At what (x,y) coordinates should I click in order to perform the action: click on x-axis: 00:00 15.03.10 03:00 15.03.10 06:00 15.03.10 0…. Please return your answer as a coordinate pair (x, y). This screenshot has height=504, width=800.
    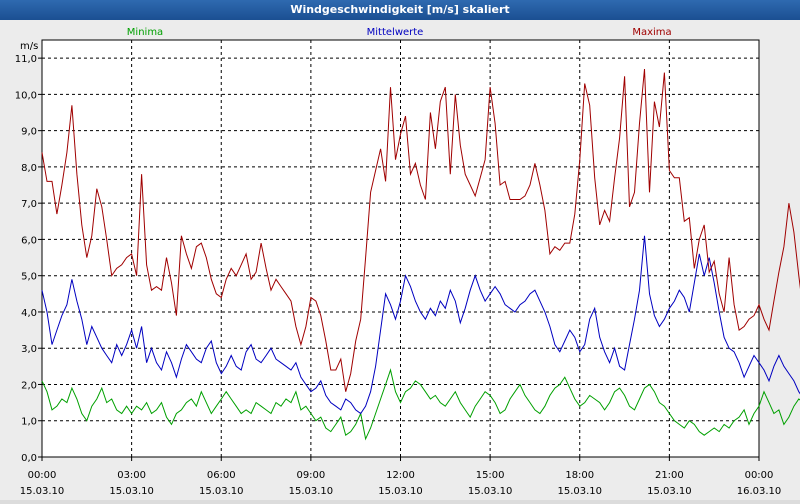
    Looking at the image, I should click on (401, 477).